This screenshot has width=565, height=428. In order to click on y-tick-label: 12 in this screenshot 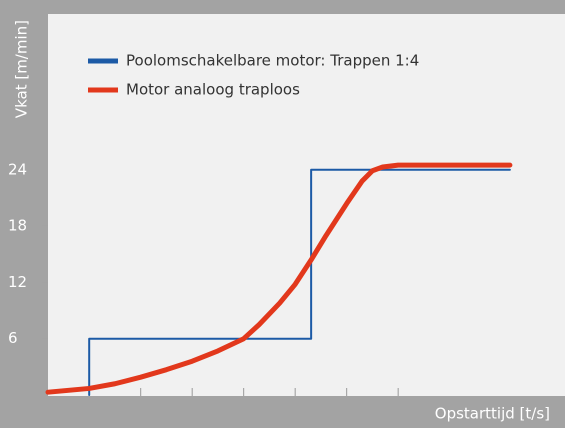, I will do `click(17, 282)`.